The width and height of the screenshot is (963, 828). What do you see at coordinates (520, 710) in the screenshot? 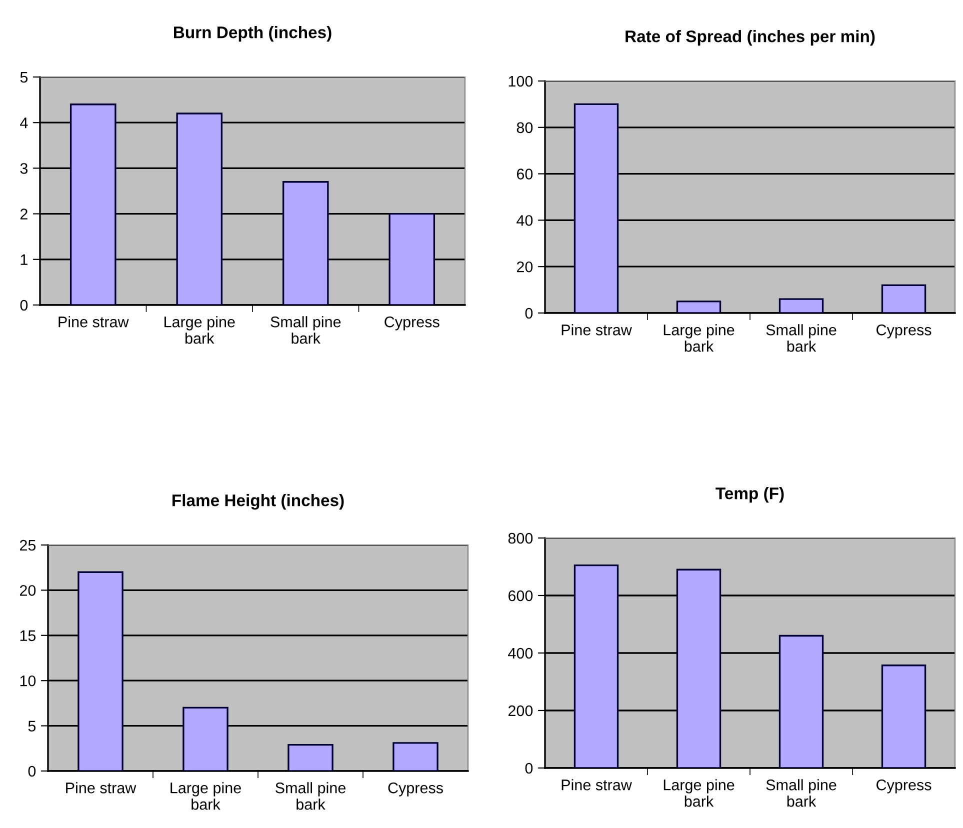
I see `y-tick-label: 200` at bounding box center [520, 710].